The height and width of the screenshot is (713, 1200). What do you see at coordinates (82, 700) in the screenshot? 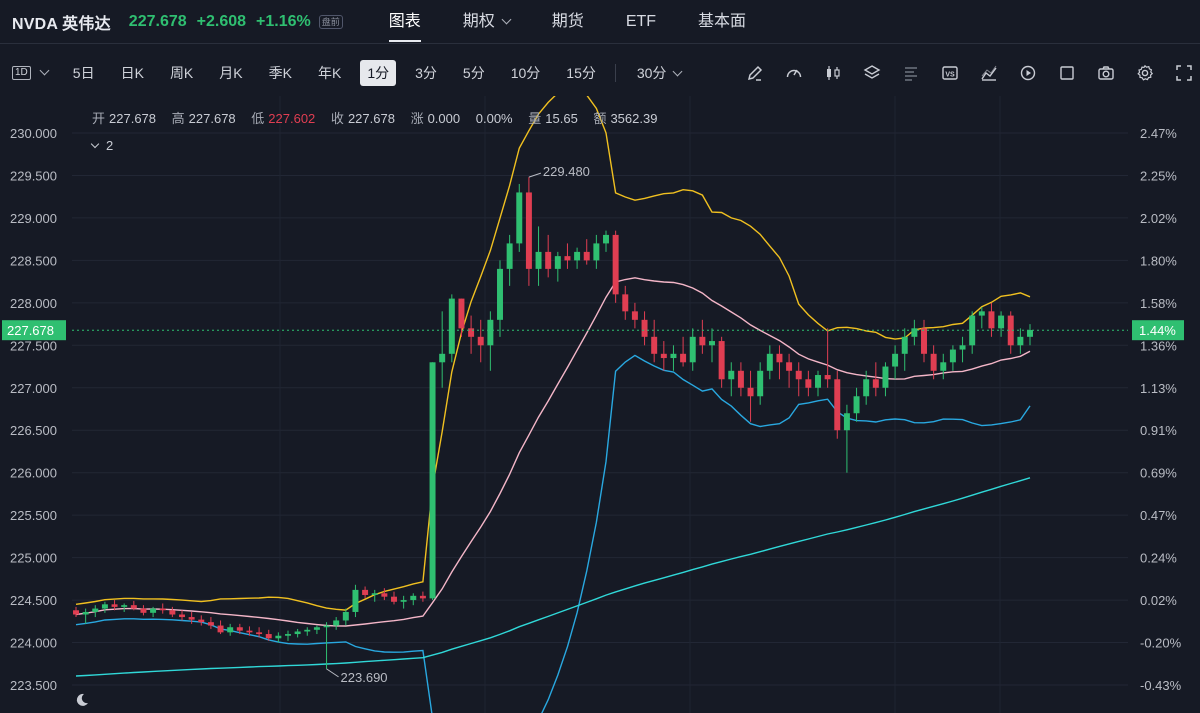
I see `moon-icon` at bounding box center [82, 700].